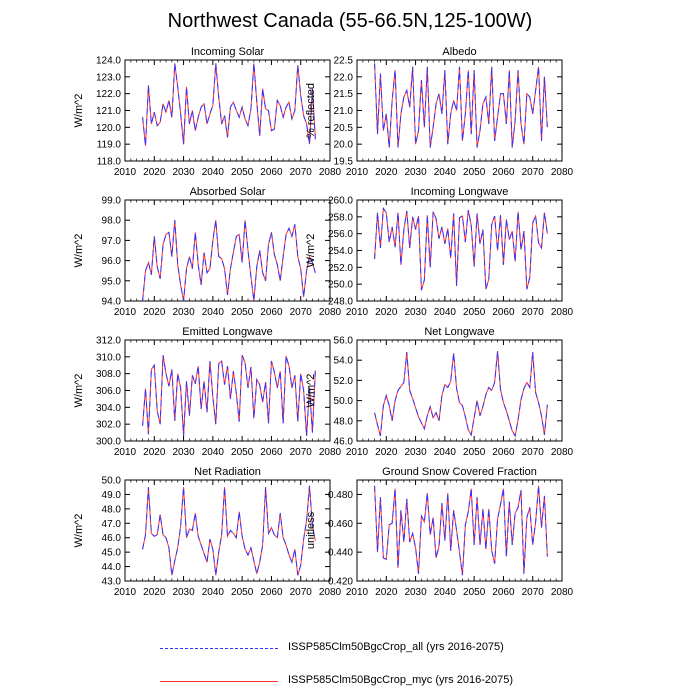 The width and height of the screenshot is (700, 700). What do you see at coordinates (344, 61) in the screenshot?
I see `y-tick-label: 22.5` at bounding box center [344, 61].